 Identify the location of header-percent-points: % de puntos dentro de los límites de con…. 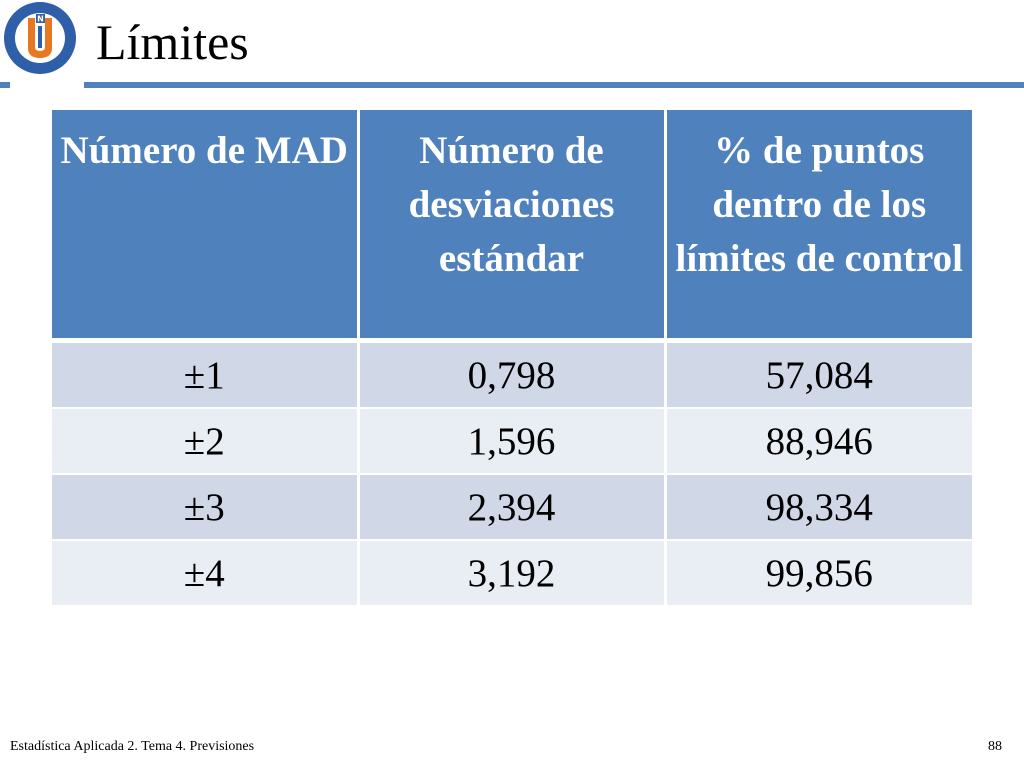
(818, 226).